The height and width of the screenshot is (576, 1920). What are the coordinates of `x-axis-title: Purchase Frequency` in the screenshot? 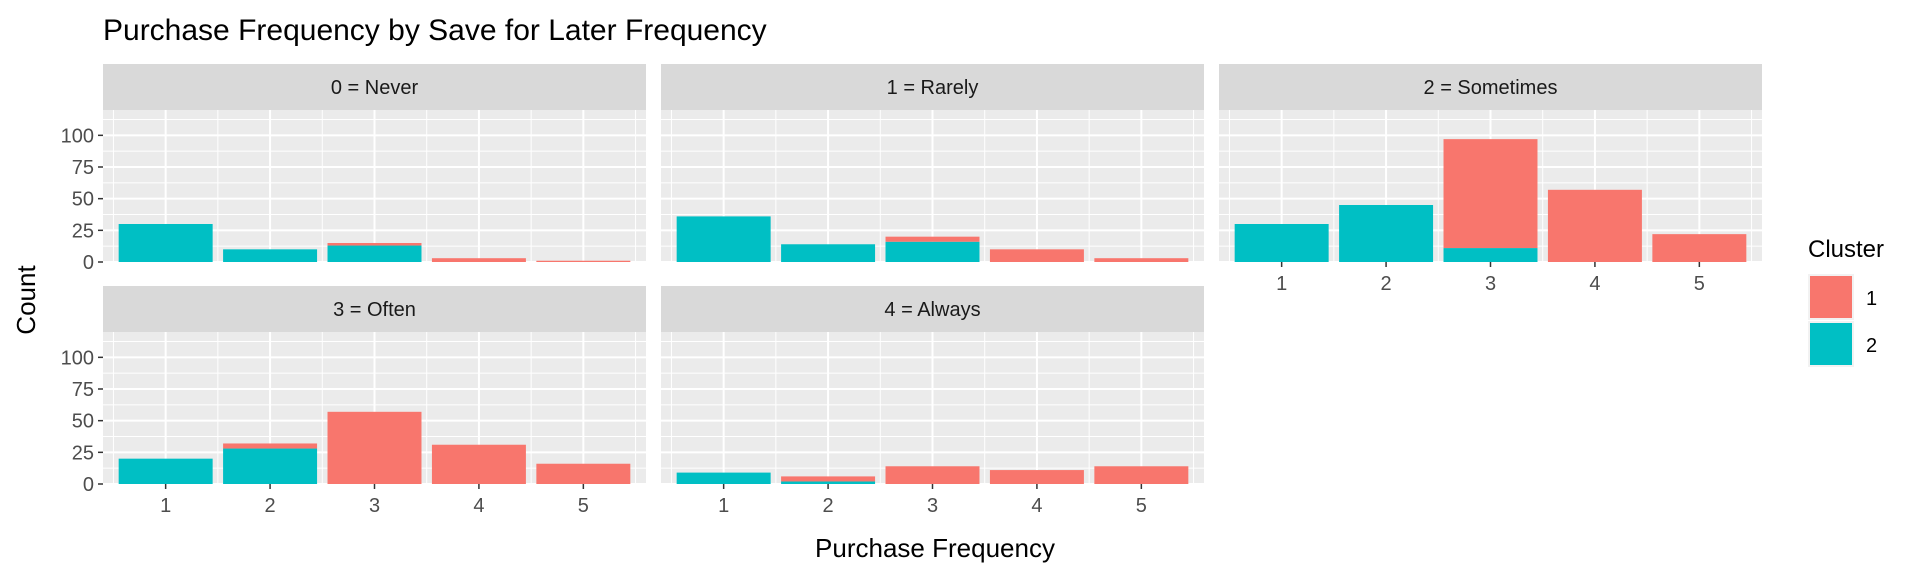 It's located at (935, 548).